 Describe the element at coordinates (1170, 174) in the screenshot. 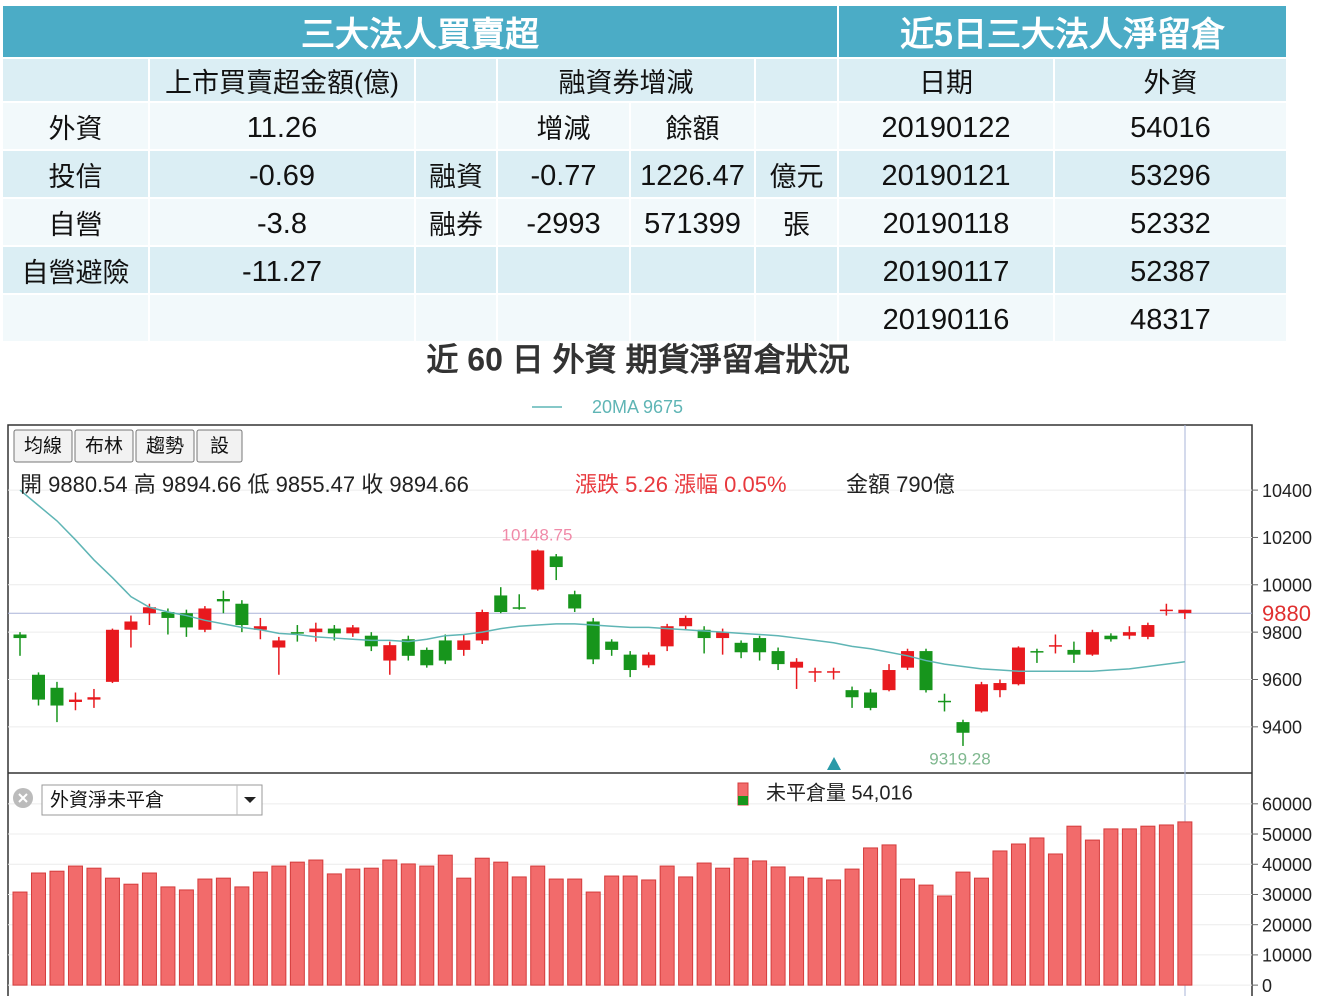

I see `cell: 53296` at that location.